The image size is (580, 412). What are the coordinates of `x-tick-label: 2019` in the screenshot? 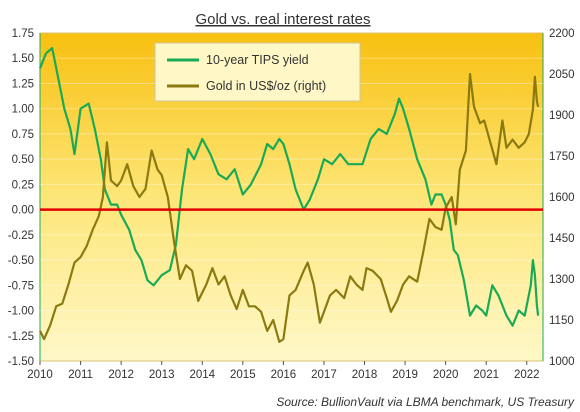 It's located at (405, 375).